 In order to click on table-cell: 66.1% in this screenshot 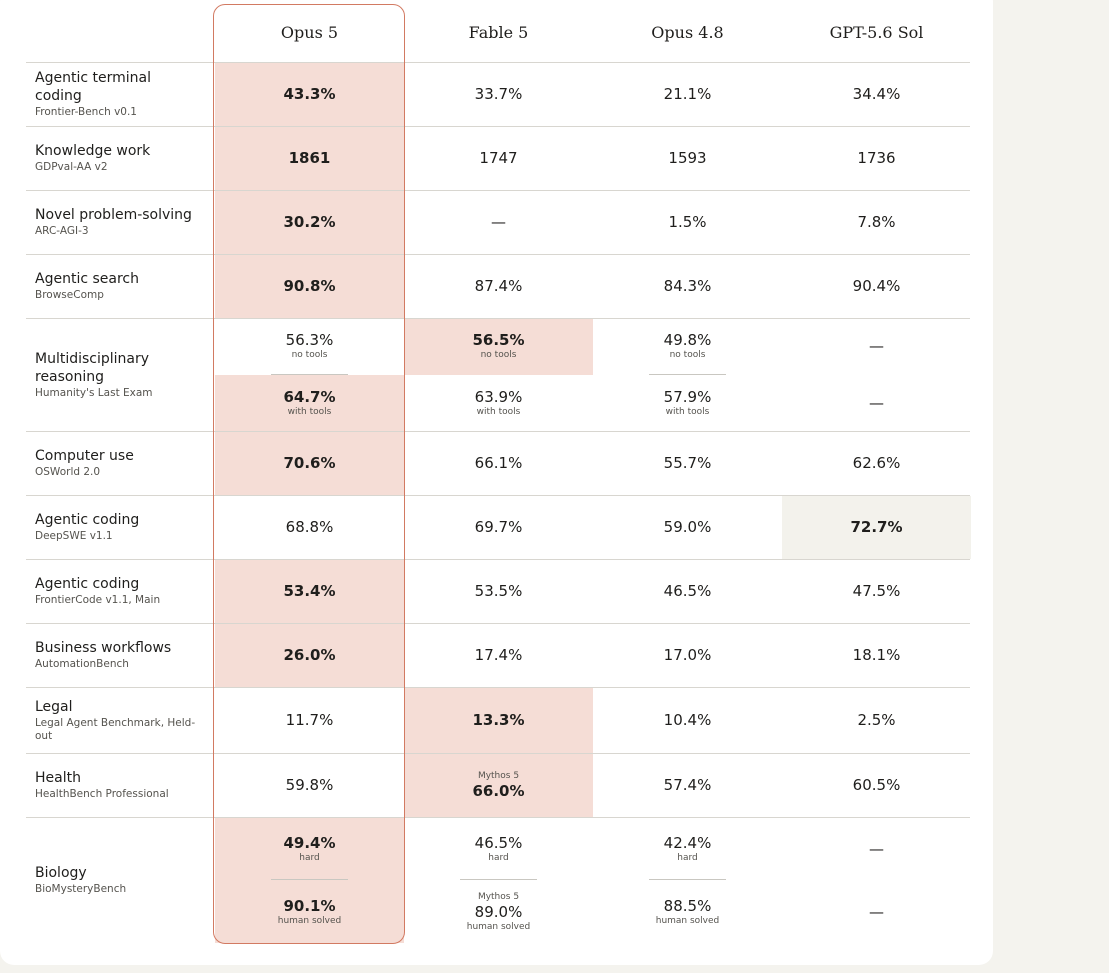, I will do `click(498, 463)`.